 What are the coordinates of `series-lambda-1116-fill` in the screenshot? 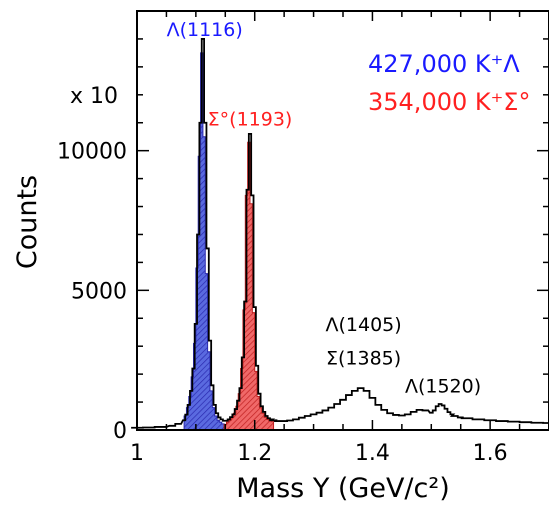 It's located at (204, 241).